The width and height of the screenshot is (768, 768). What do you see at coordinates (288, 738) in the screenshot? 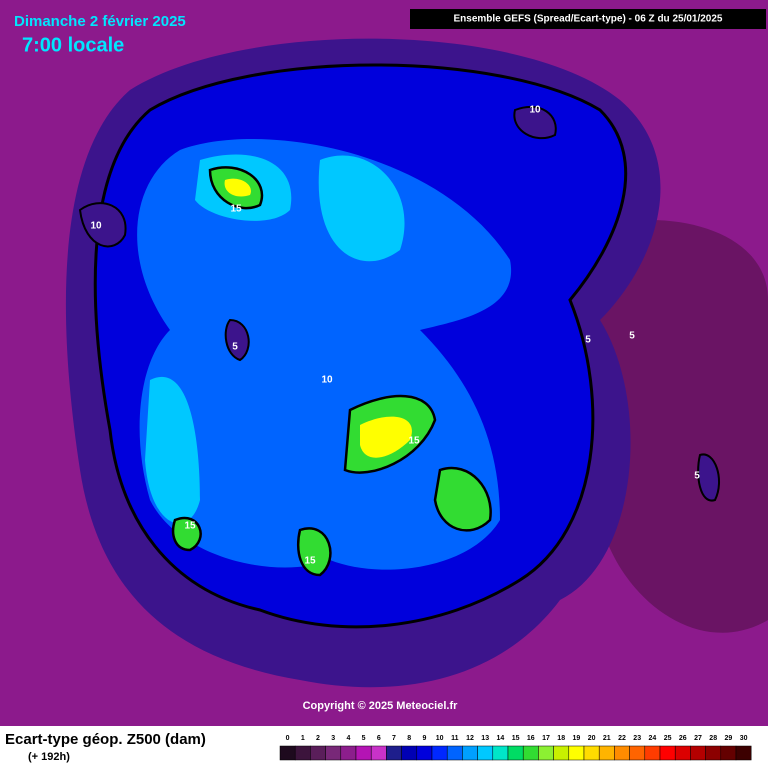
I see `legend-tick: 0` at bounding box center [288, 738].